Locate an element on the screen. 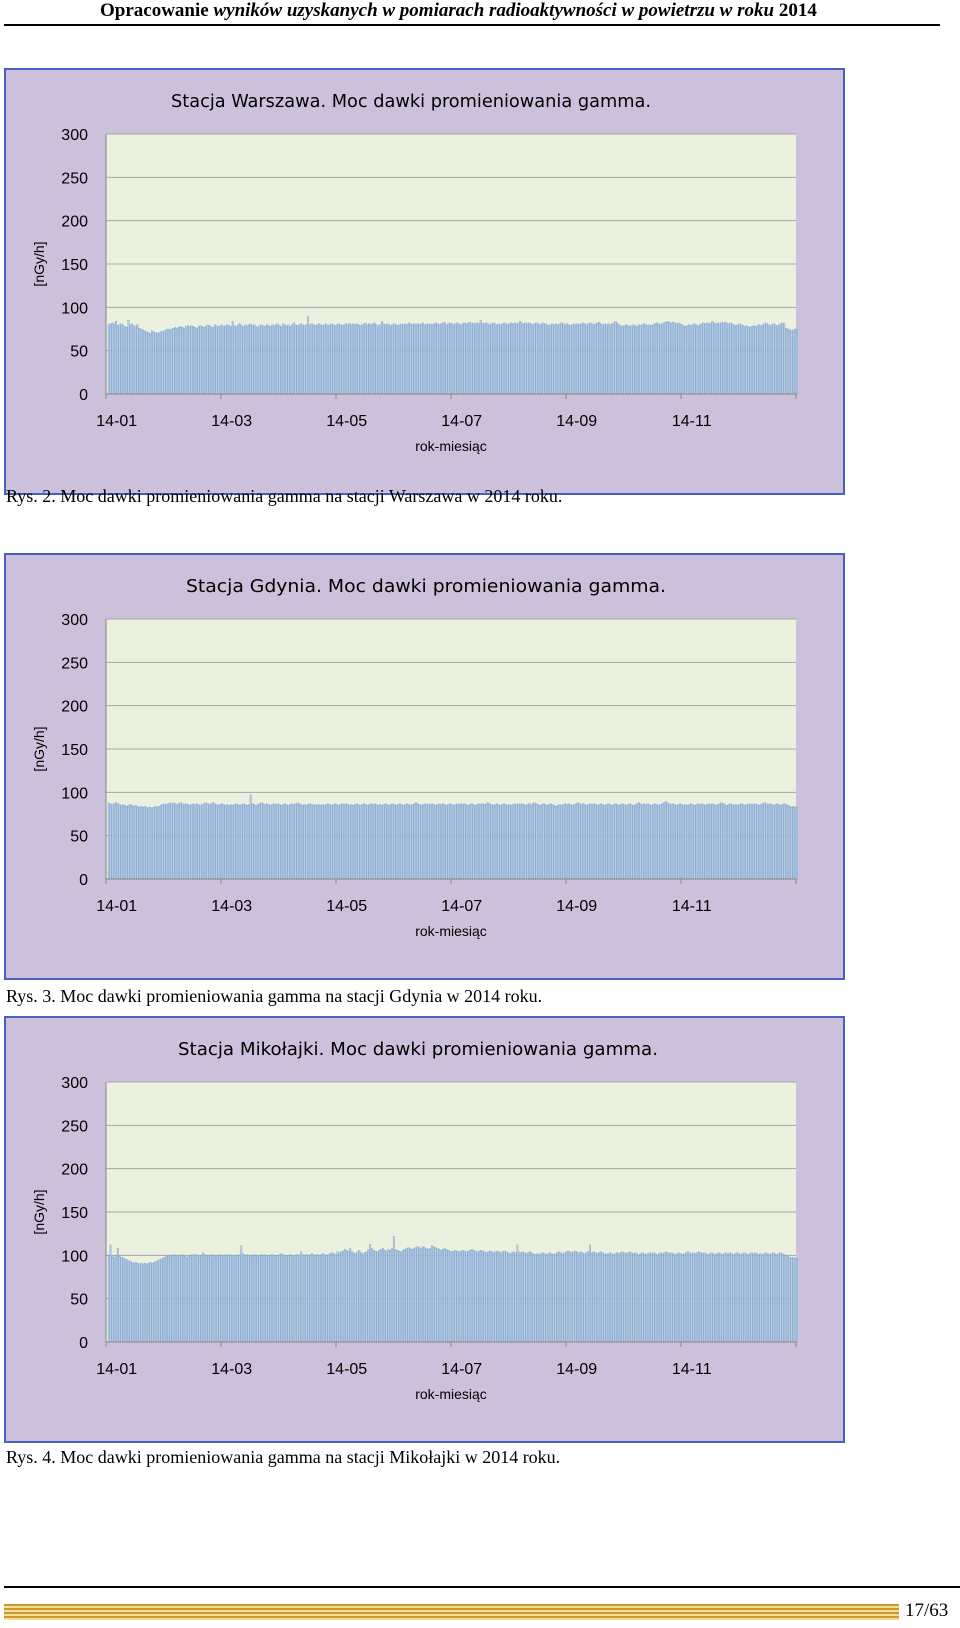  y-axis-label: [nGy/h] is located at coordinates (39, 748).